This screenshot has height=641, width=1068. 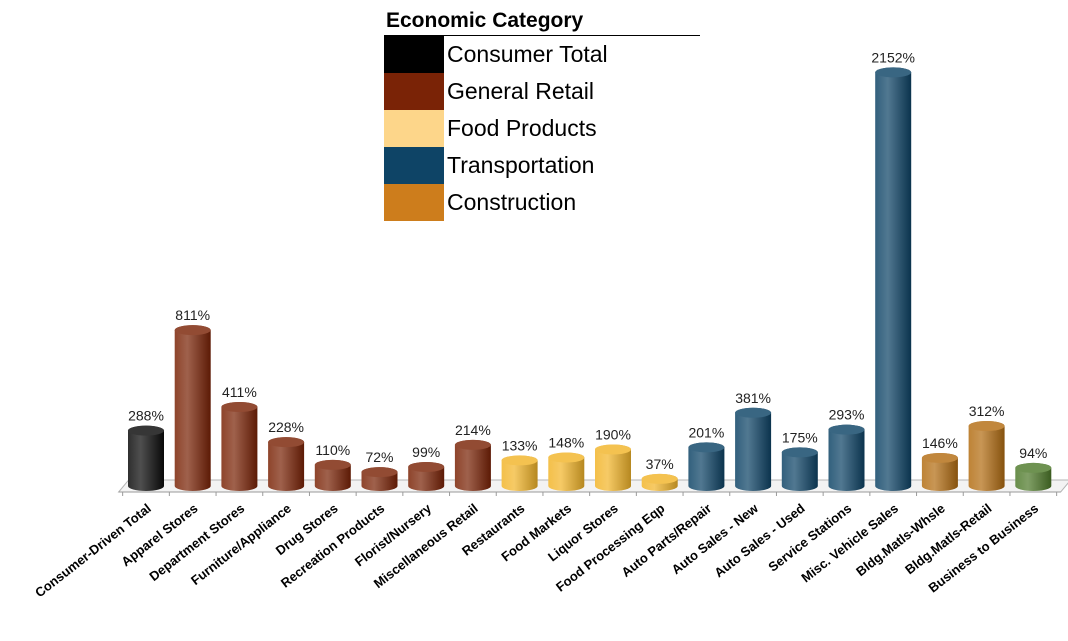 I want to click on value-label: 312%, so click(x=987, y=411).